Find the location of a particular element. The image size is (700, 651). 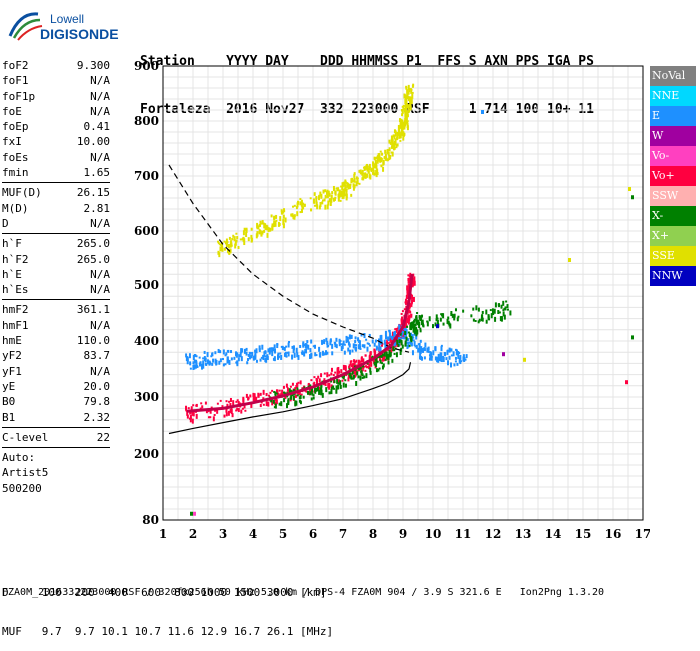

logo-swoosh-red is located at coordinates (30, 33).